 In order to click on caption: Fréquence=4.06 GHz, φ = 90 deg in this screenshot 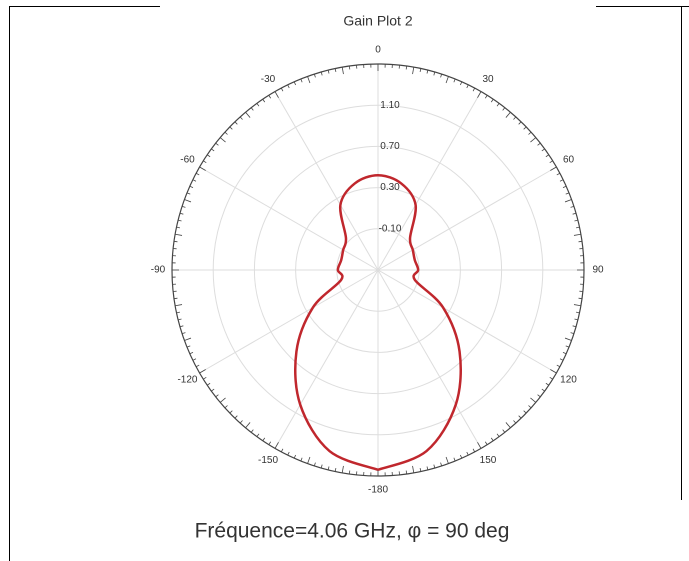, I will do `click(352, 531)`.